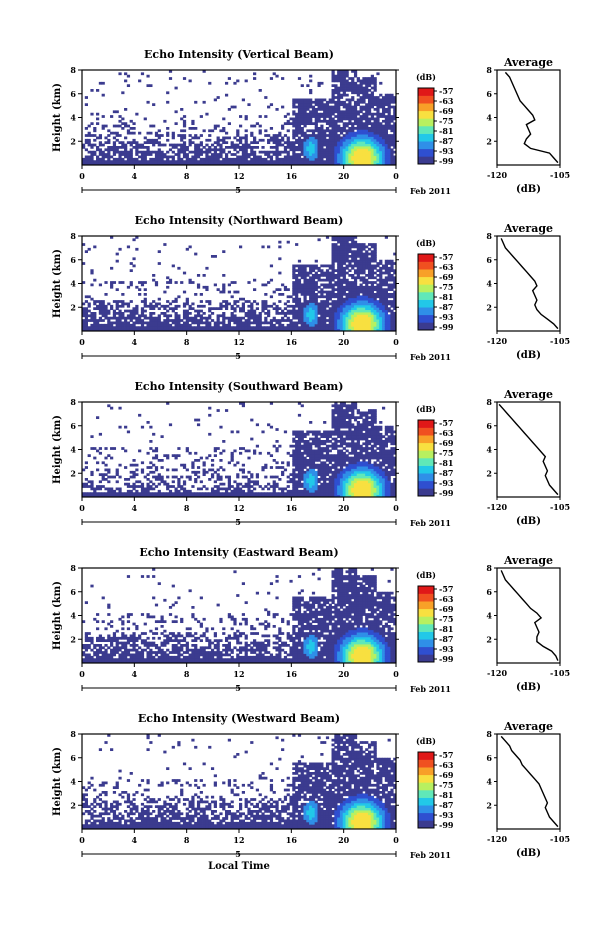  What do you see at coordinates (446, 121) in the screenshot?
I see `colorbar-tick-label: -75` at bounding box center [446, 121].